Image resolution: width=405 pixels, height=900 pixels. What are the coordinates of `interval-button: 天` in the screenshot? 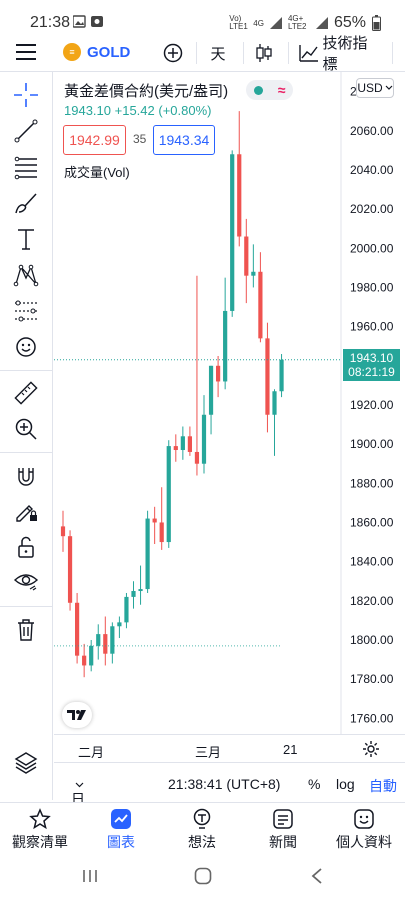 It's located at (218, 54).